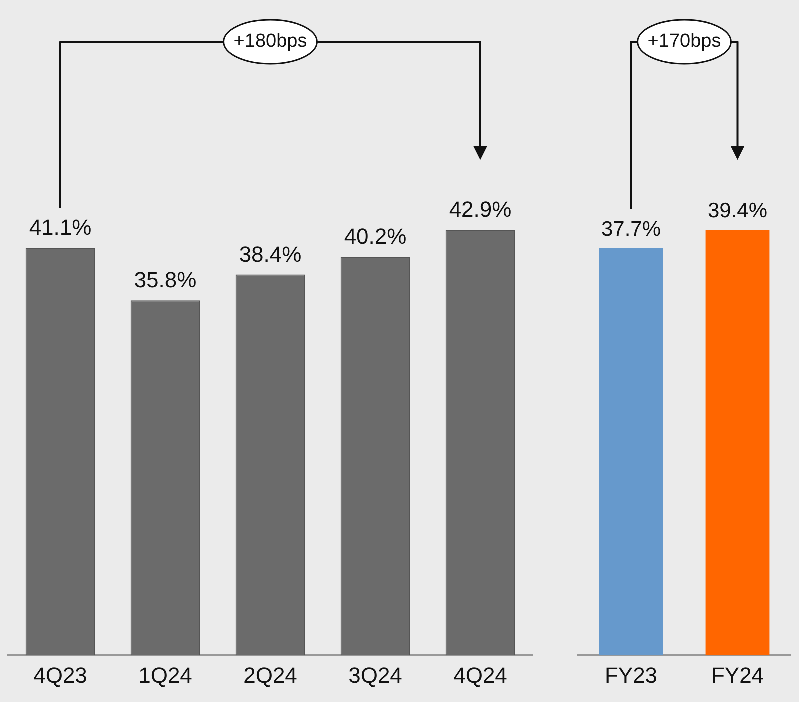 This screenshot has width=799, height=702. Describe the element at coordinates (737, 675) in the screenshot. I see `x-tick-label: FY24` at that location.